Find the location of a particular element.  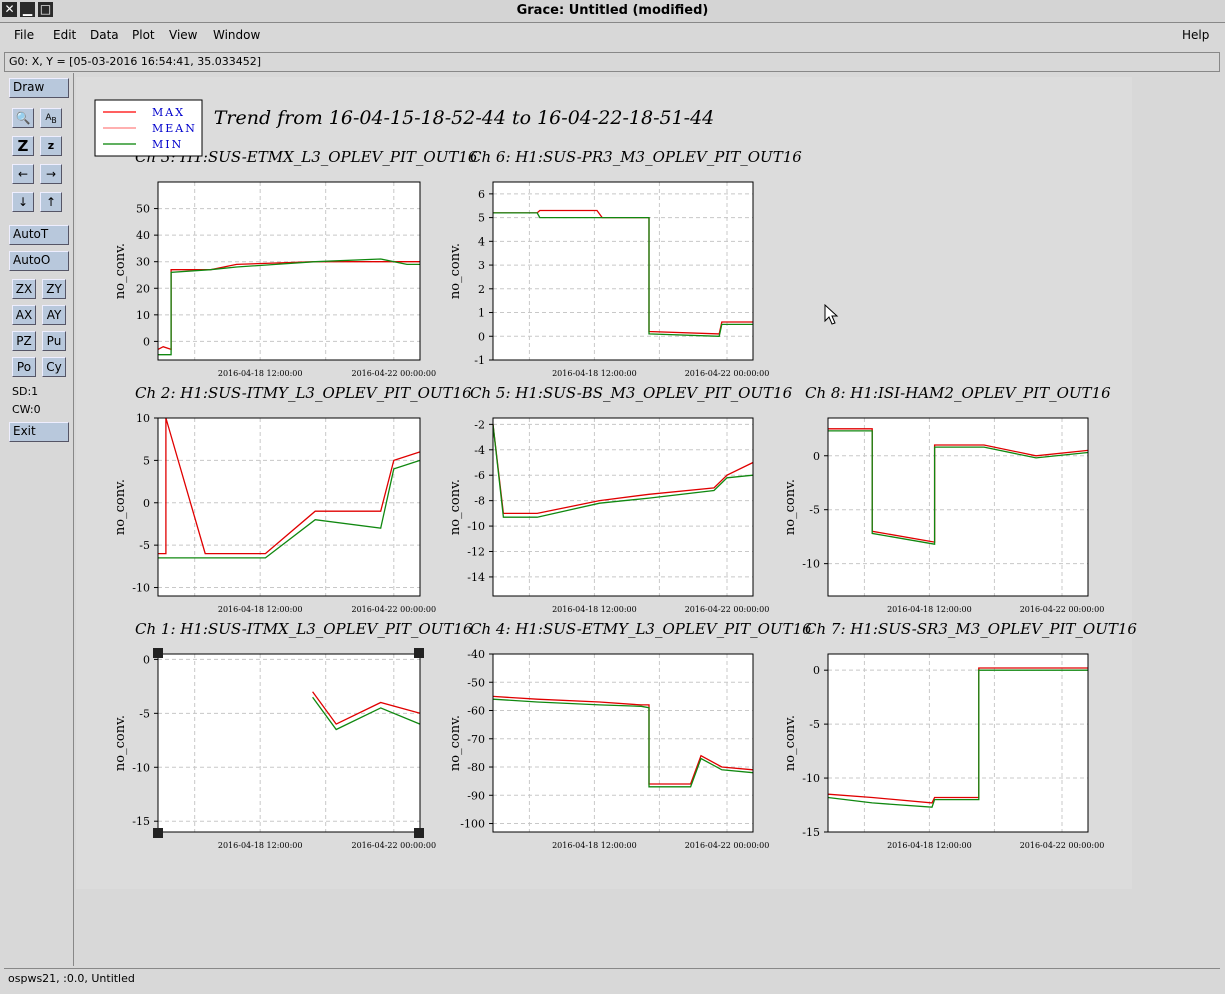

menu-window: Window is located at coordinates (237, 35).